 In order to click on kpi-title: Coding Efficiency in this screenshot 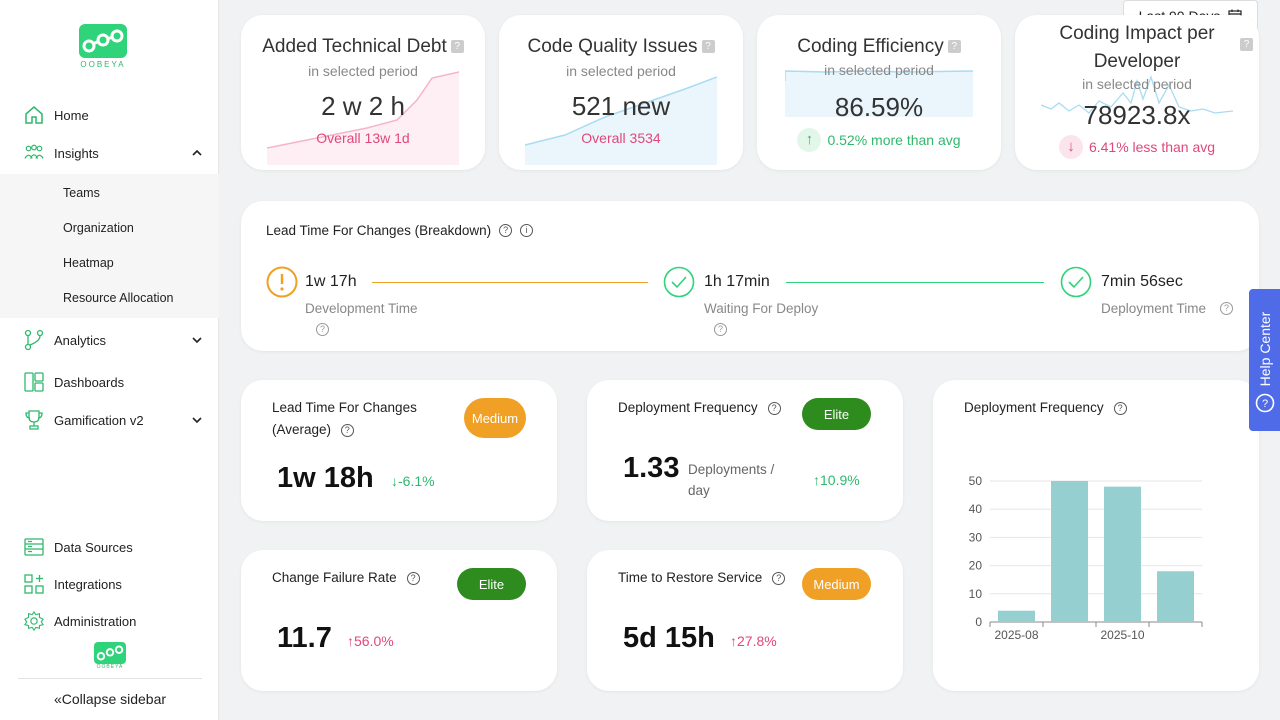, I will do `click(870, 46)`.